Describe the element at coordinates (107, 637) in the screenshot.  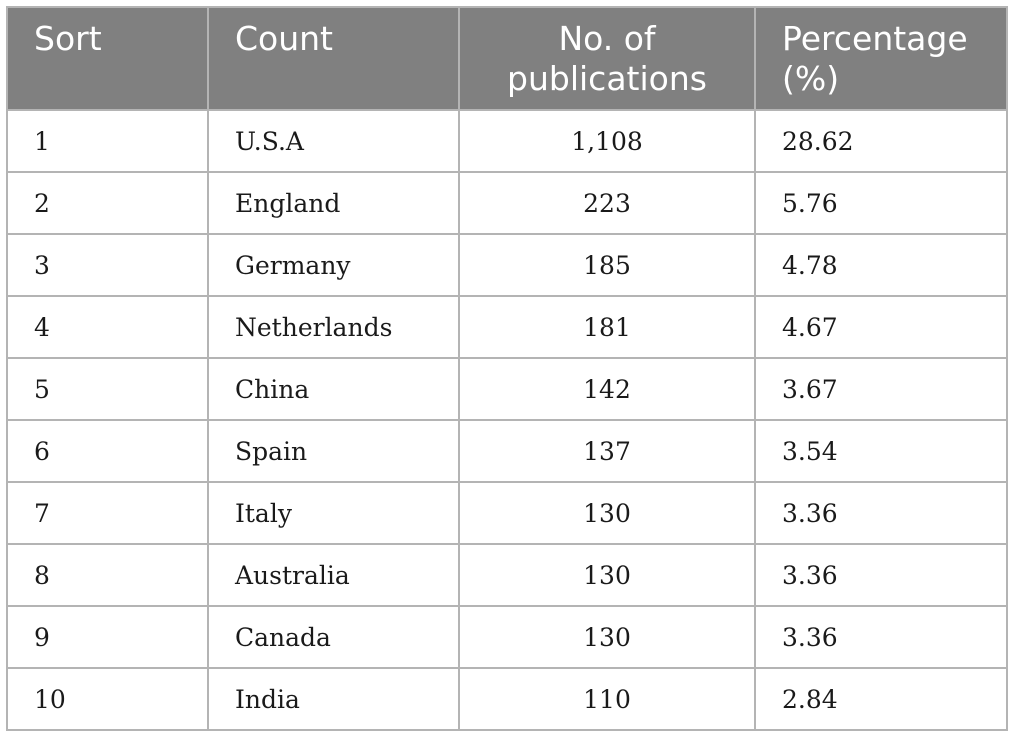
I see `sort-cell: 9` at that location.